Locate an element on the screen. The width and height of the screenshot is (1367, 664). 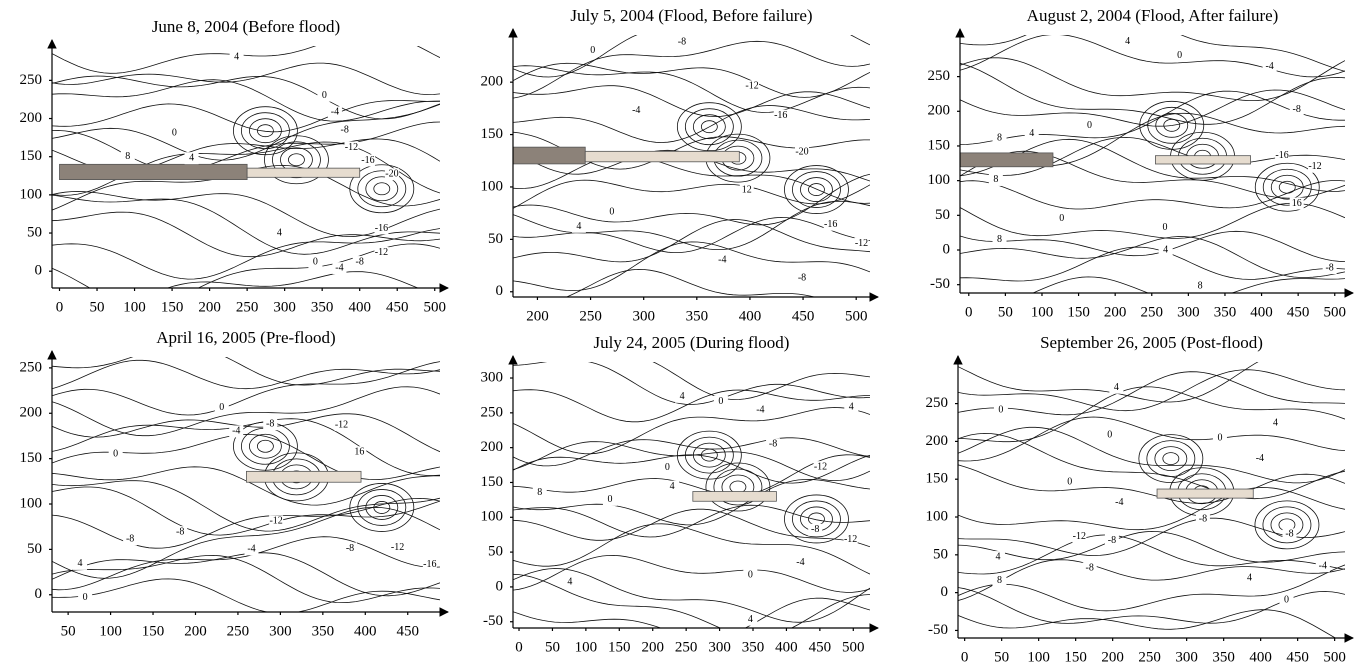
contour-label: -20 is located at coordinates (391, 174).